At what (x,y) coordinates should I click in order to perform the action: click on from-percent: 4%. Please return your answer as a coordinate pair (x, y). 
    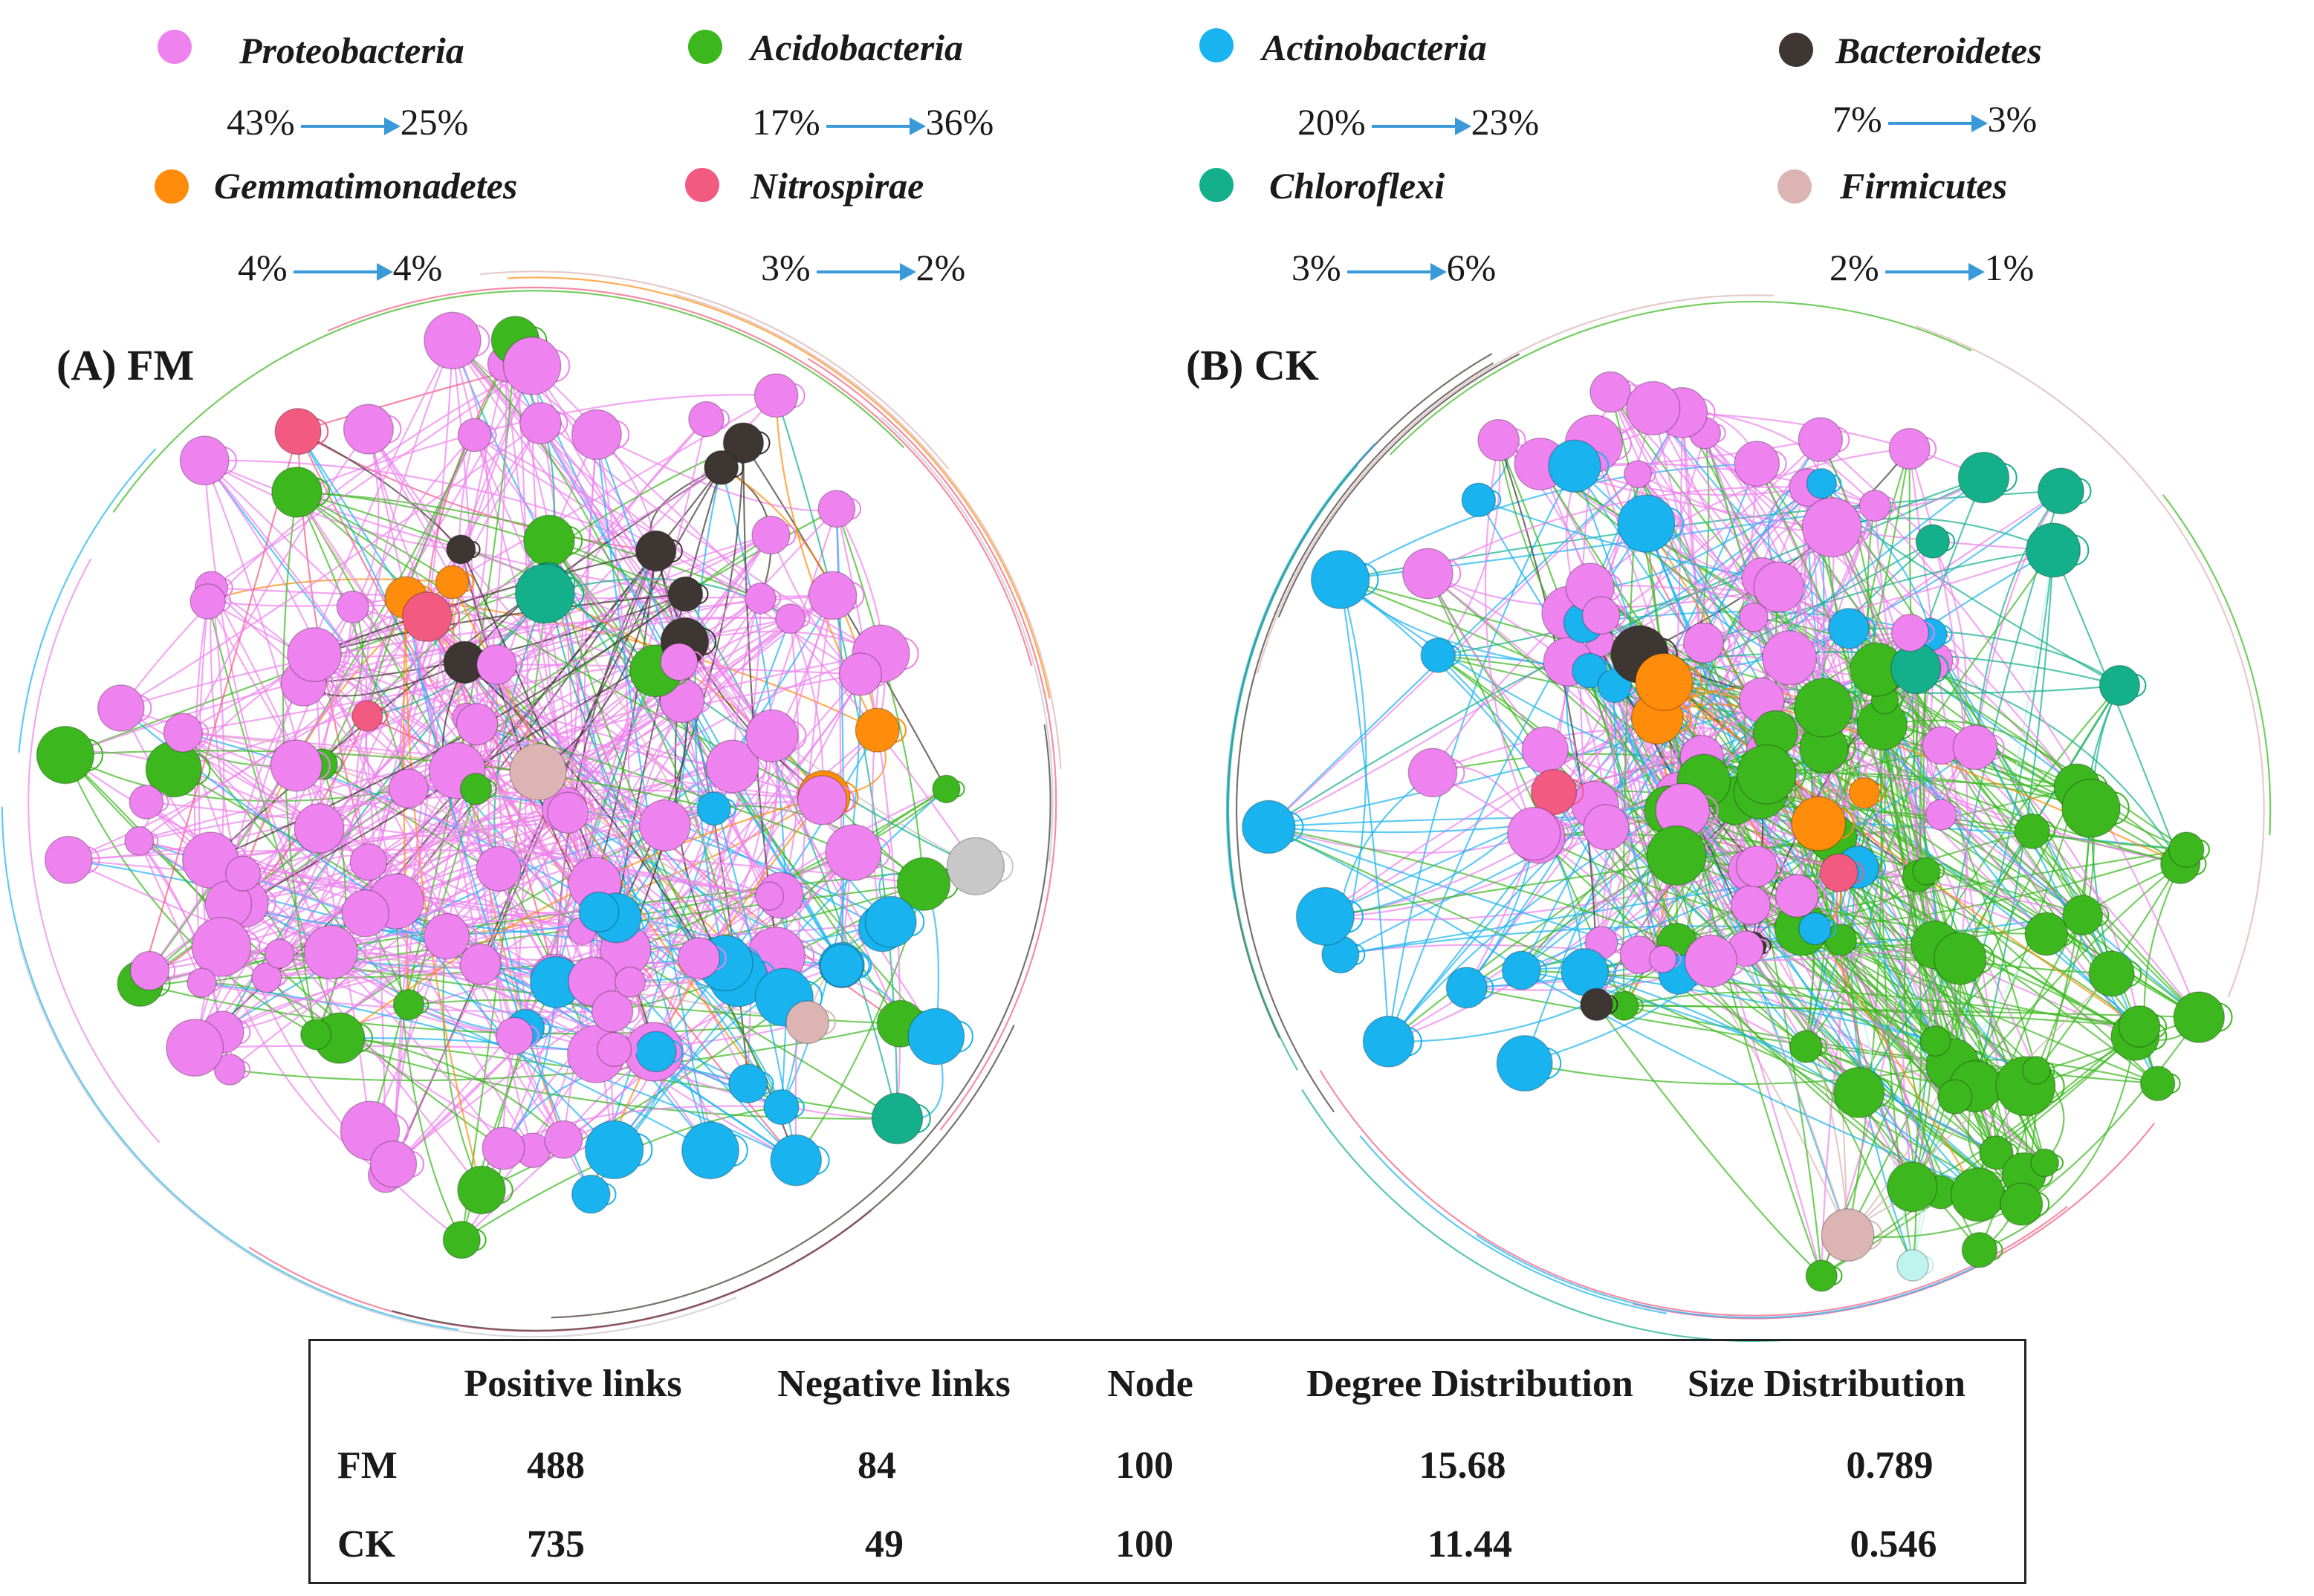
    Looking at the image, I should click on (263, 267).